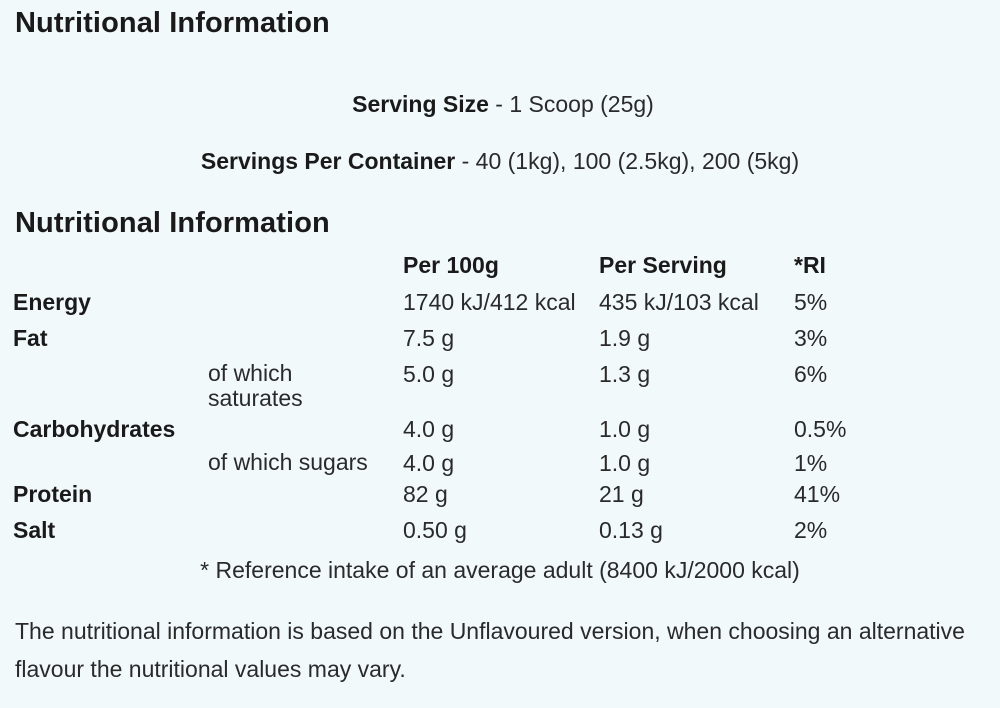 Image resolution: width=1000 pixels, height=708 pixels. Describe the element at coordinates (305, 270) in the screenshot. I see `column-header-sub` at that location.